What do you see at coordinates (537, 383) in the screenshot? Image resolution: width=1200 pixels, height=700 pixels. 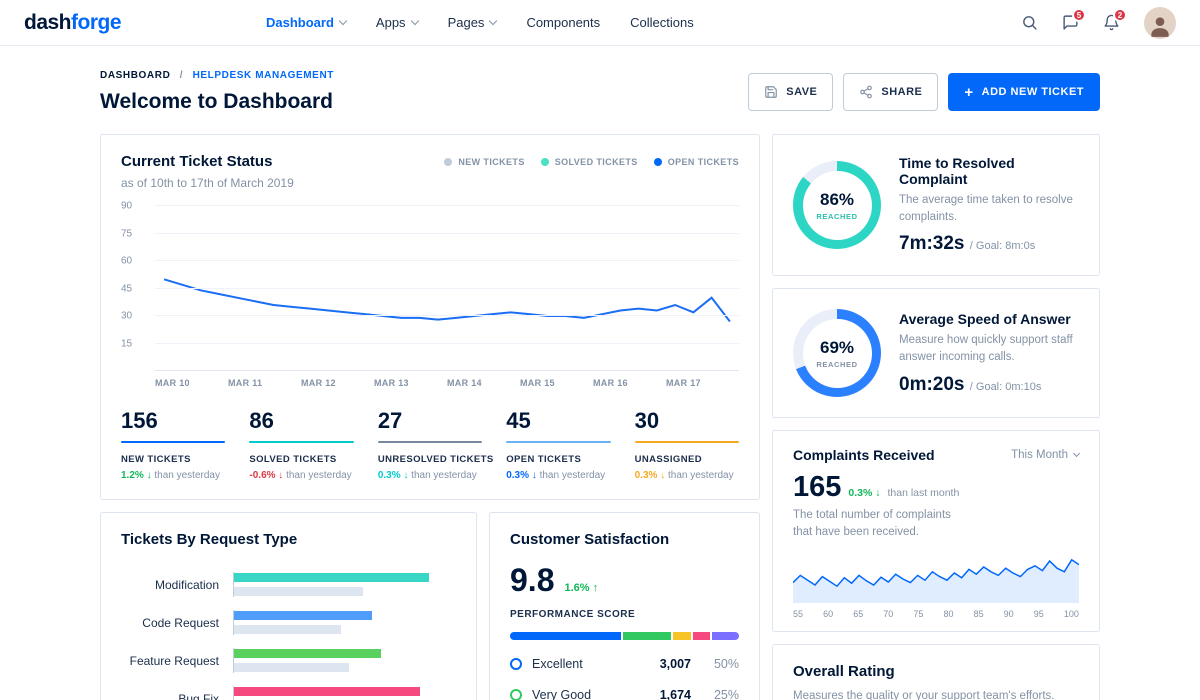 I see `x-axis-label: MAR 15` at bounding box center [537, 383].